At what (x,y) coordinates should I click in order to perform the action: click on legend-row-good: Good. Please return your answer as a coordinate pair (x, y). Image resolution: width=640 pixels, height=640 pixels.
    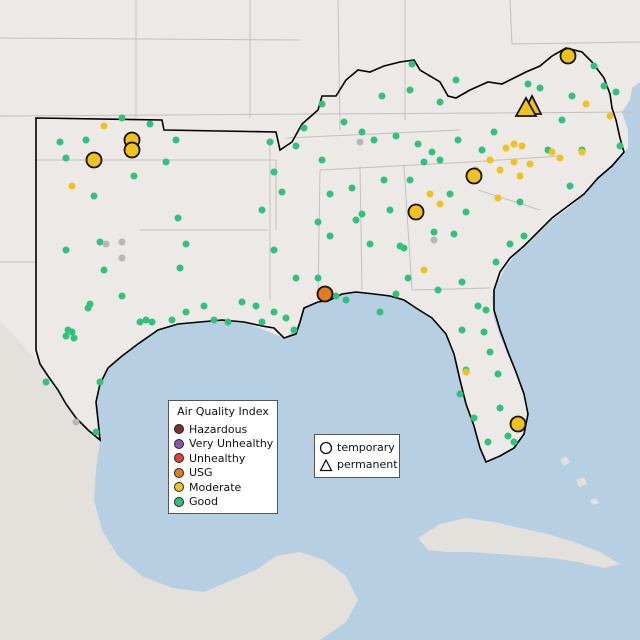
    Looking at the image, I should click on (223, 502).